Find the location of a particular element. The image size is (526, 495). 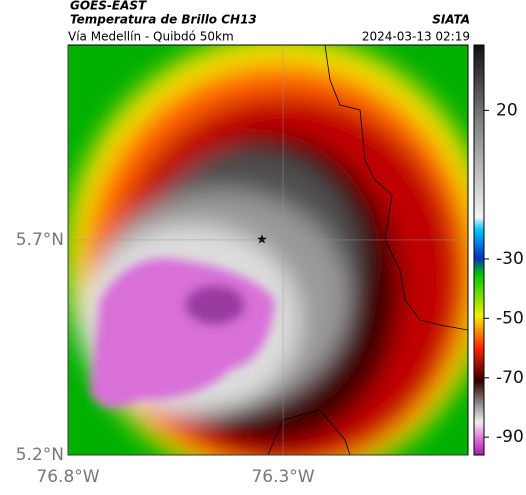

region: Vía Medellín - Quibdó 50km is located at coordinates (151, 37).